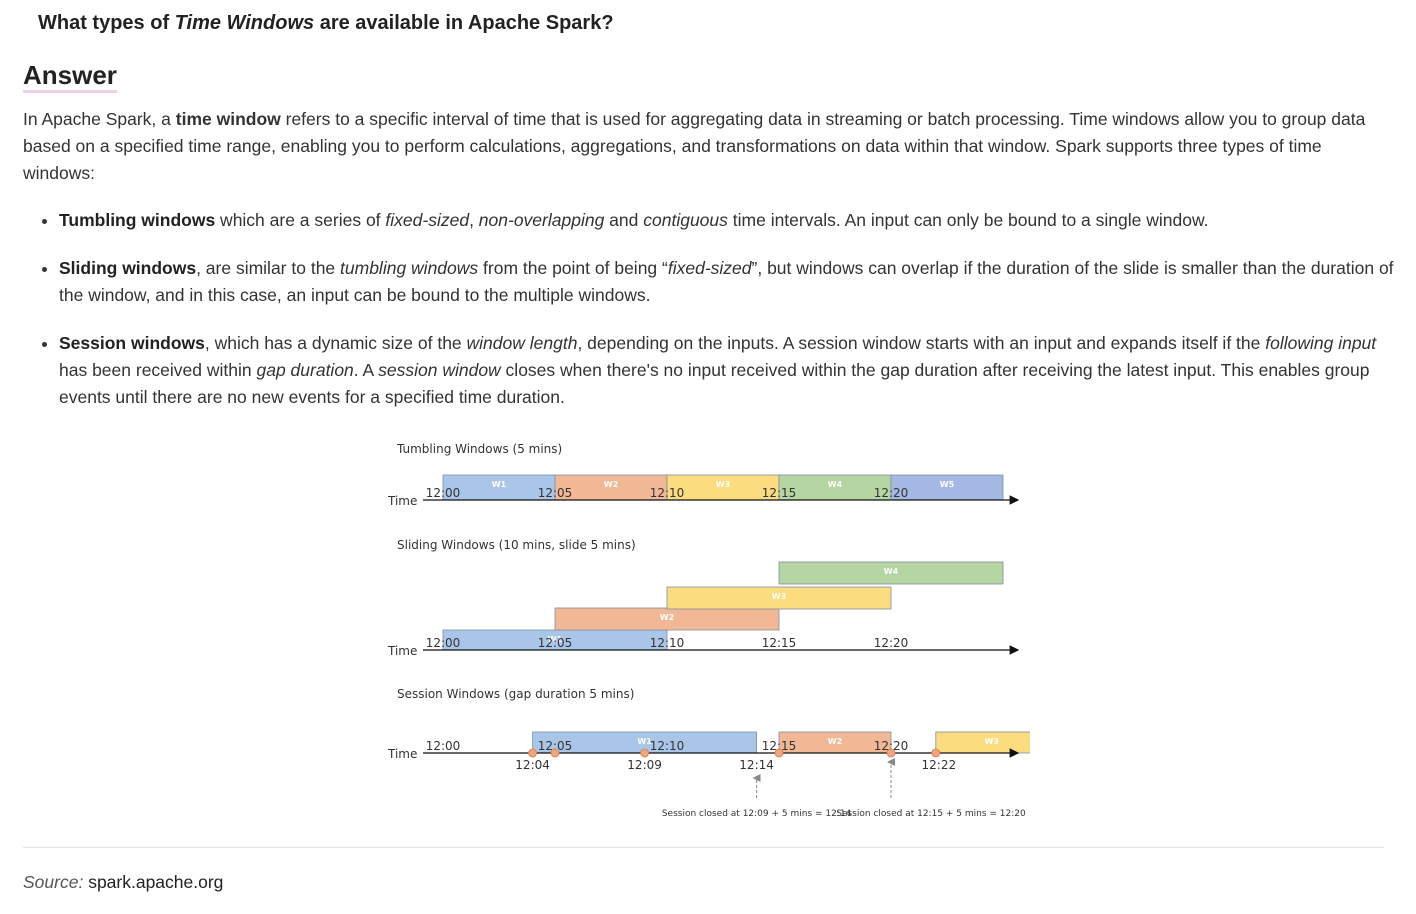 Image resolution: width=1416 pixels, height=914 pixels. Describe the element at coordinates (757, 814) in the screenshot. I see `session-close-note: Session closed at 12:09 + 5 mins = 12:14` at that location.